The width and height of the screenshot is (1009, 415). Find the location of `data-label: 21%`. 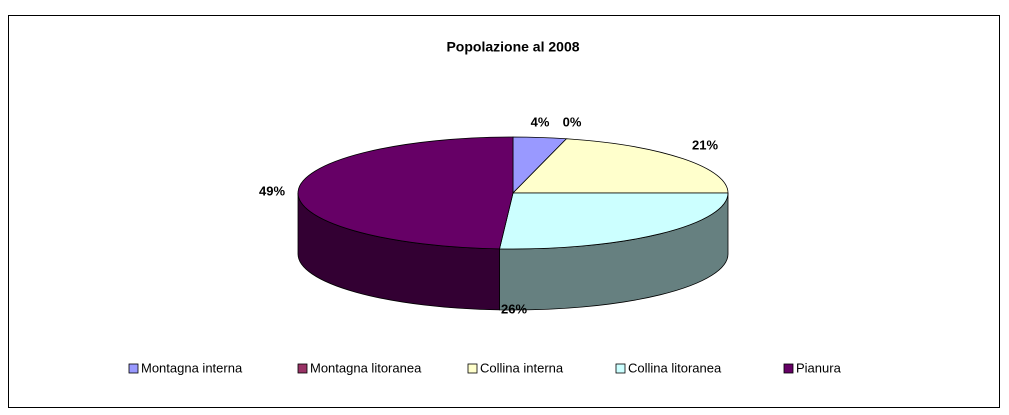

data-label: 21% is located at coordinates (705, 144).